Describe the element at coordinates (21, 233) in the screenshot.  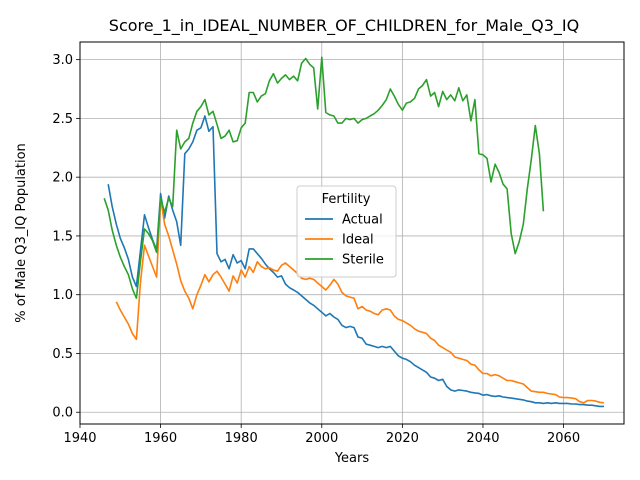
I see `y-axis-title: % of Male Q3_IQ Population` at that location.